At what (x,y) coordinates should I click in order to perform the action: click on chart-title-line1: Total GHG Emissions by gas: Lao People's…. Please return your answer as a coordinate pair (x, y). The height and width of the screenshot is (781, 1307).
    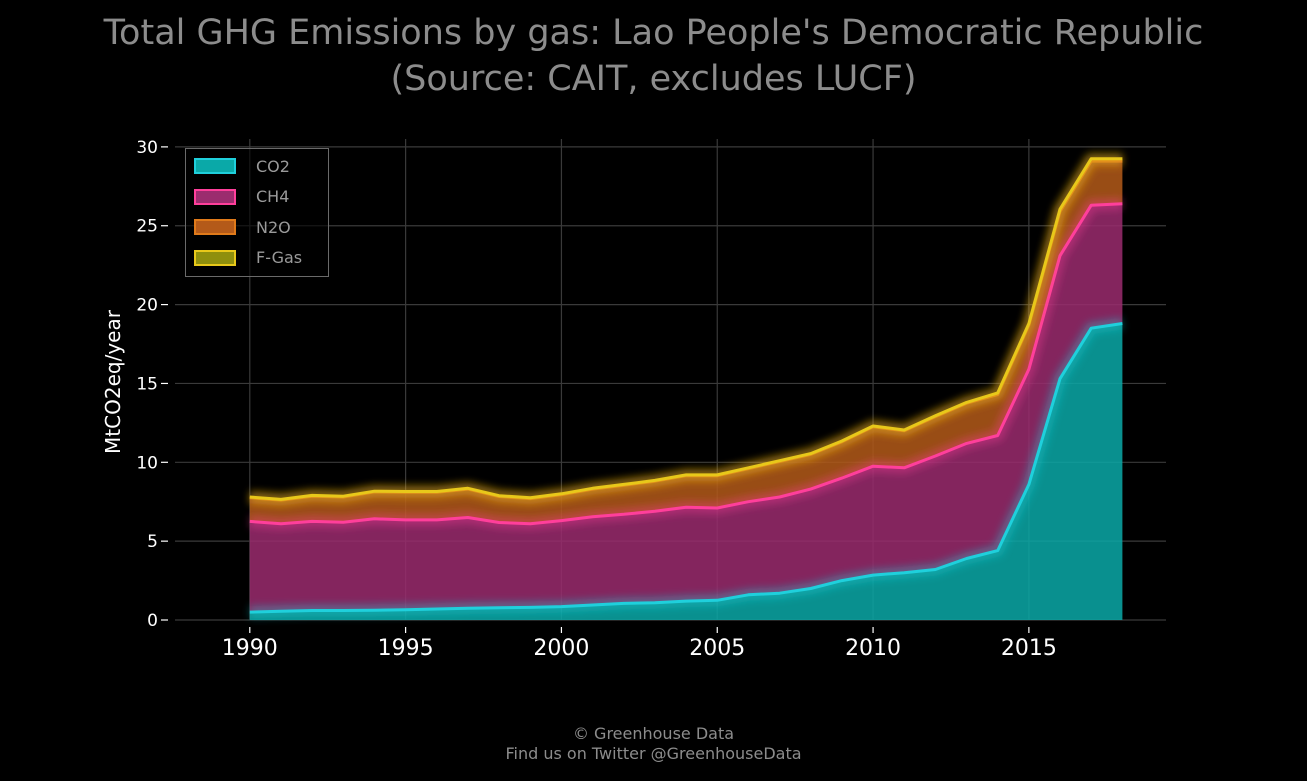
    Looking at the image, I should click on (653, 33).